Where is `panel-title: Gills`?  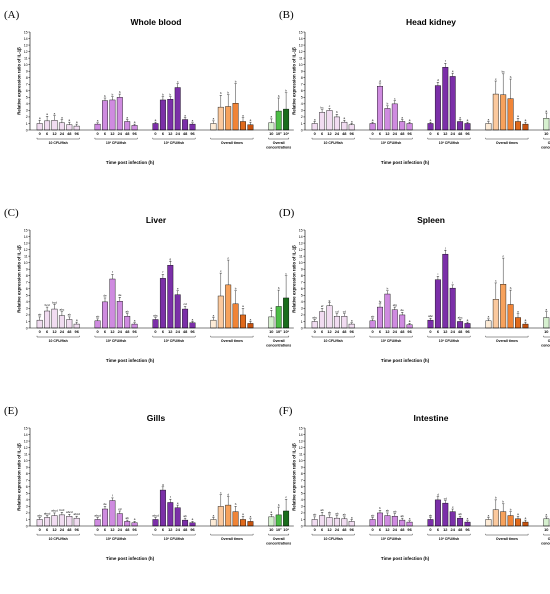 panel-title: Gills is located at coordinates (156, 418).